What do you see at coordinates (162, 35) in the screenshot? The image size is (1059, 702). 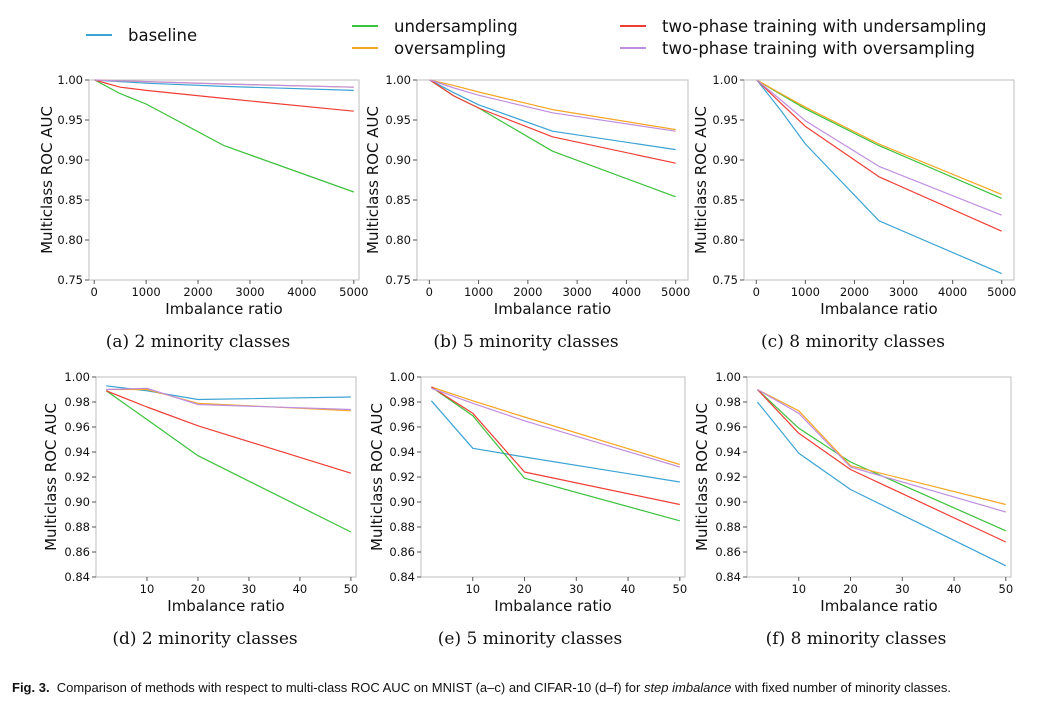 I see `legend-label-baseline: baseline` at bounding box center [162, 35].